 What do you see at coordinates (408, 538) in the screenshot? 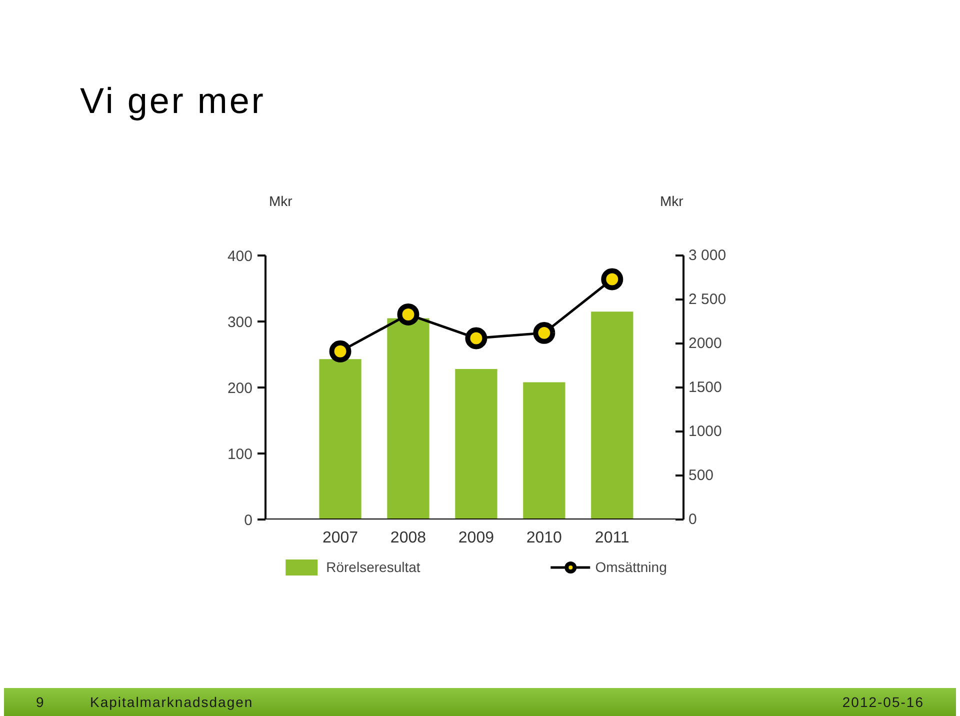
I see `x-tick-label: 2008` at bounding box center [408, 538].